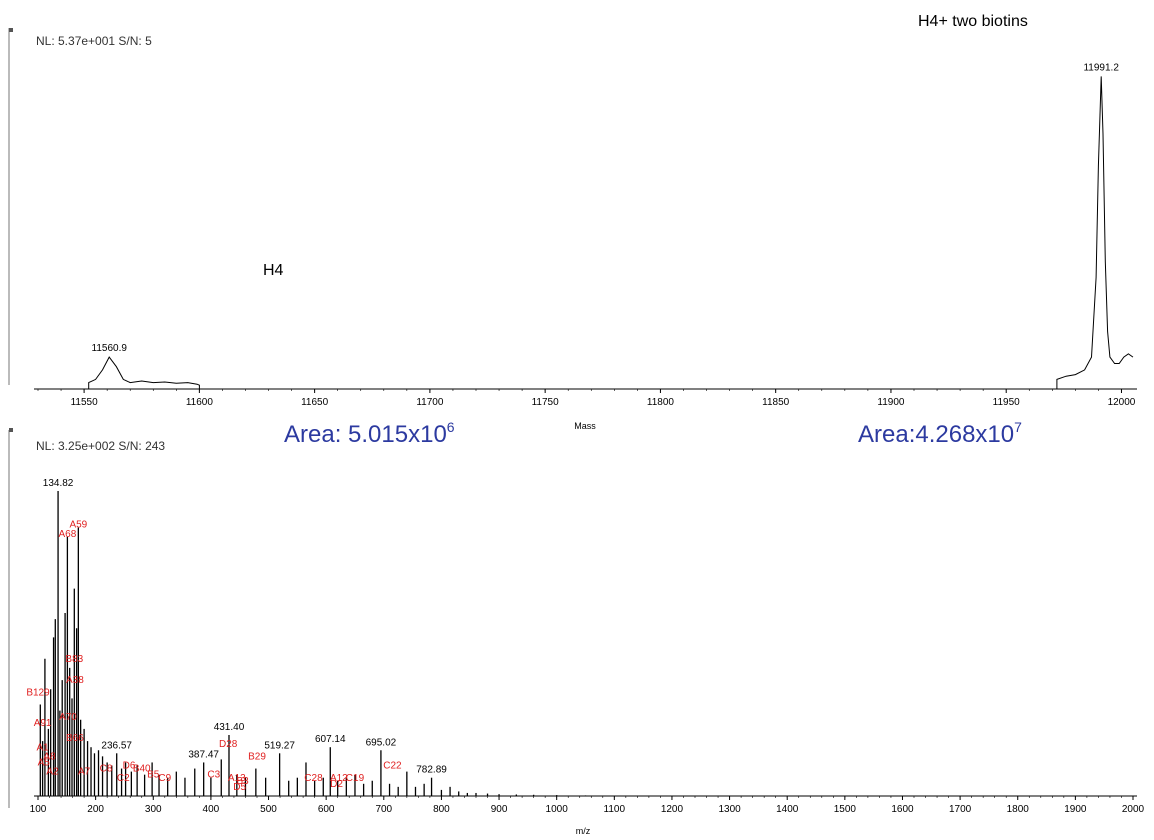  Describe the element at coordinates (129, 766) in the screenshot. I see `fragment-label: D6` at that location.